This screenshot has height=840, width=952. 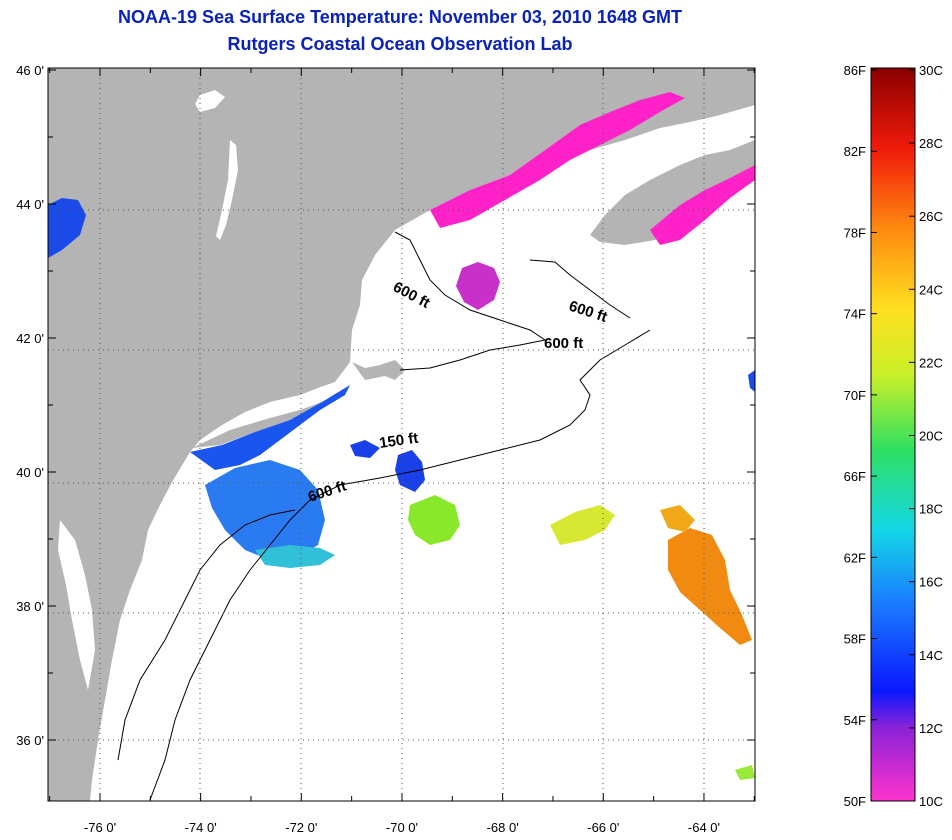 What do you see at coordinates (704, 827) in the screenshot?
I see `lon-label: -64 0'` at bounding box center [704, 827].